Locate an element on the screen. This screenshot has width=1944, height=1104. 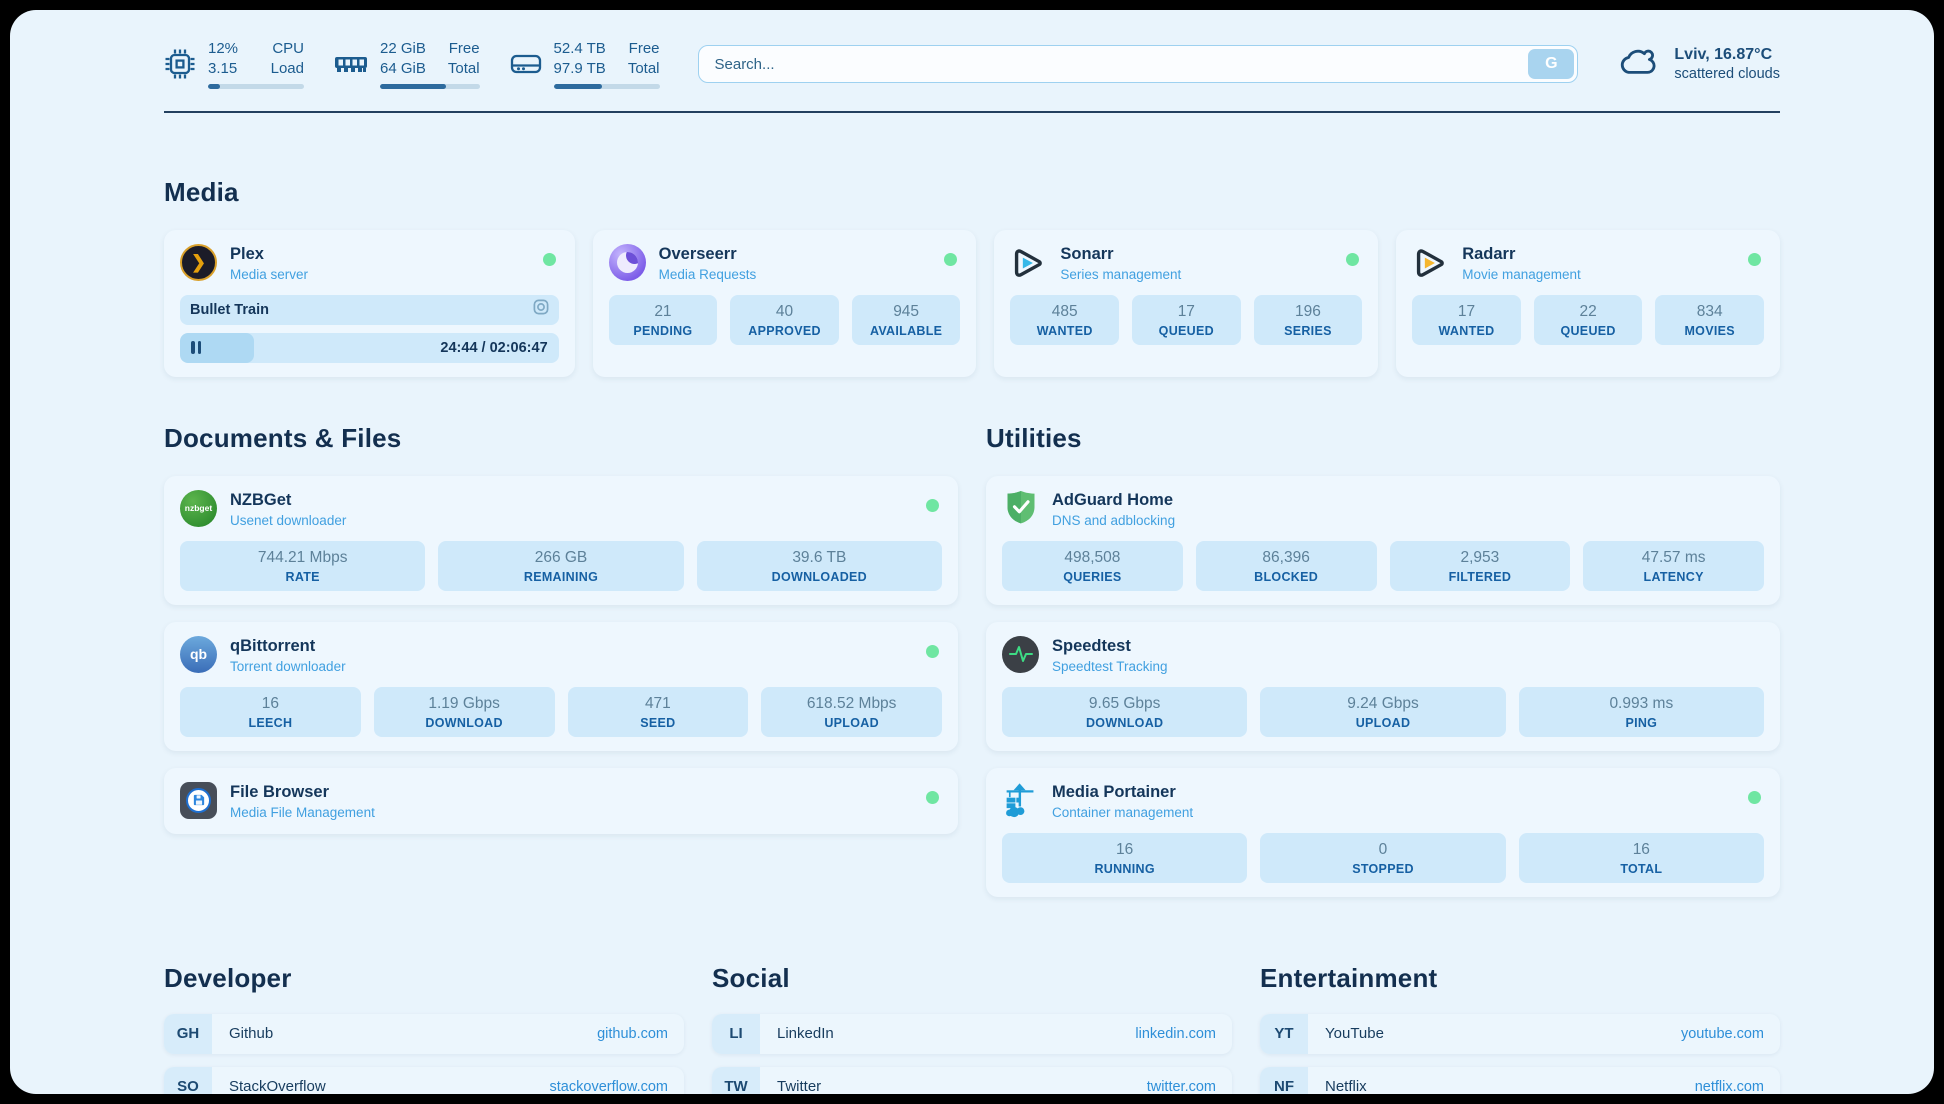
portainer-stat-stopped: 0 STOPPED is located at coordinates (1383, 857).